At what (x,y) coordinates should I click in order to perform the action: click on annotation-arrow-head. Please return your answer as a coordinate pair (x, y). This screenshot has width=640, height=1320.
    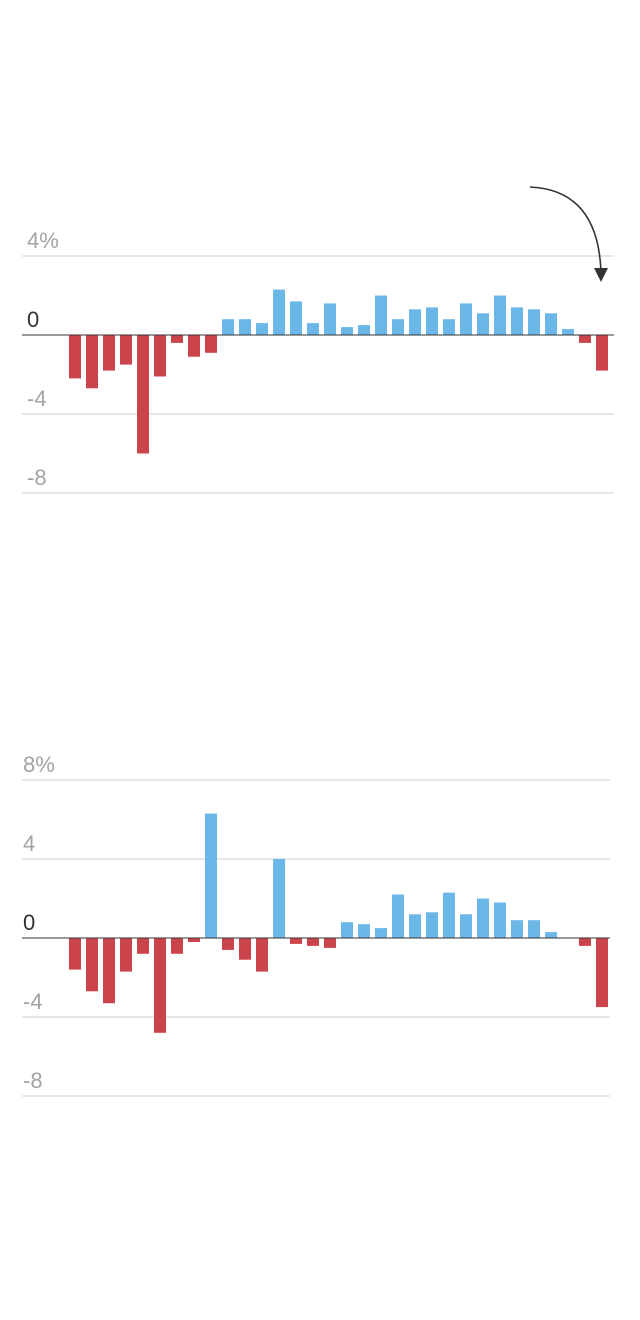
    Looking at the image, I should click on (601, 275).